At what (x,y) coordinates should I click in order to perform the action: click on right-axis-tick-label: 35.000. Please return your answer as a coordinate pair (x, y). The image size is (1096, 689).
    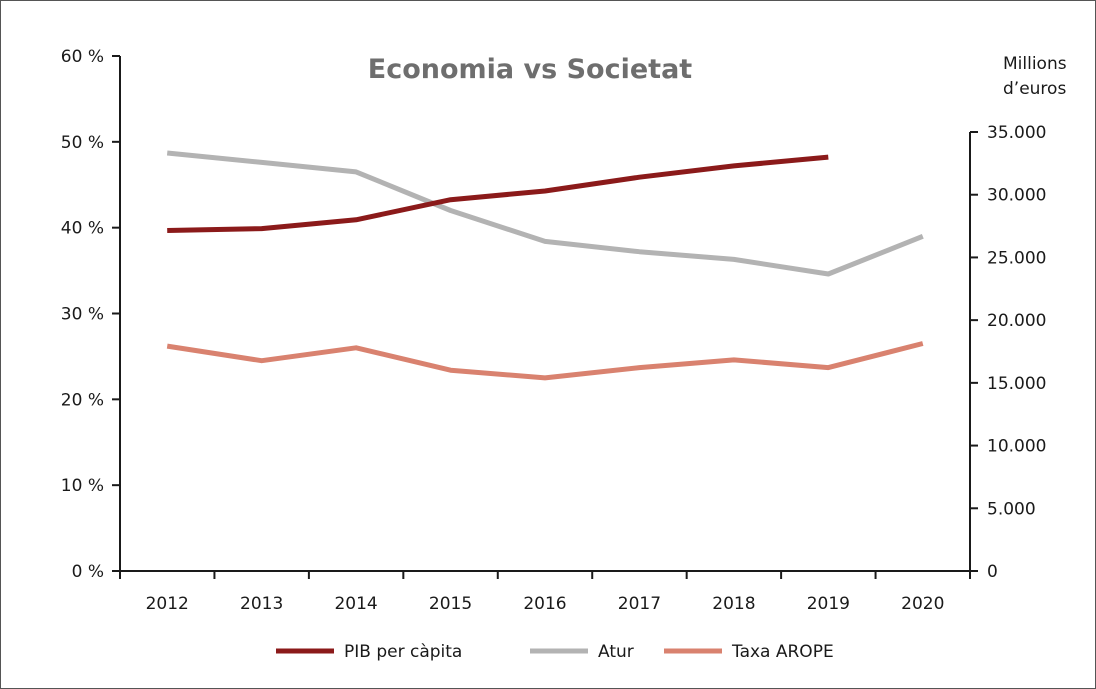
    Looking at the image, I should click on (1016, 133).